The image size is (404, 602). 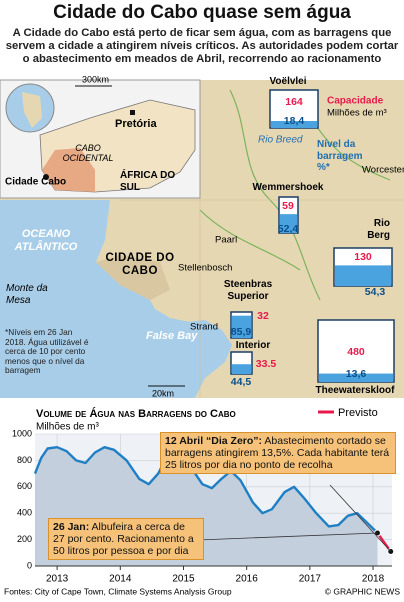 What do you see at coordinates (373, 579) in the screenshot?
I see `x-tick-label: 2018` at bounding box center [373, 579].